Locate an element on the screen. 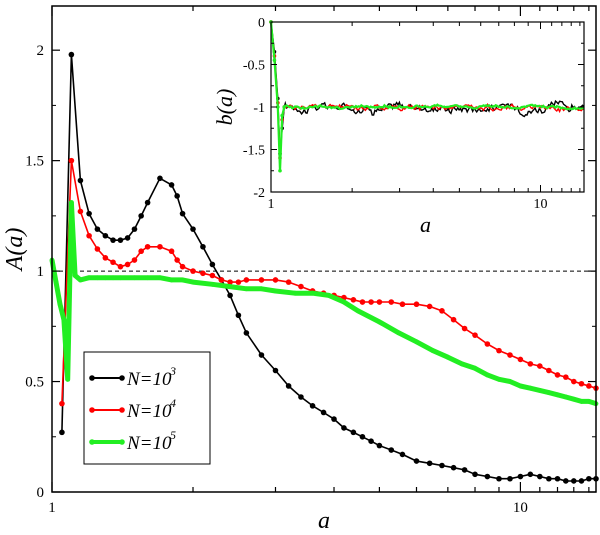 The width and height of the screenshot is (600, 535). legend-box is located at coordinates (147, 408).